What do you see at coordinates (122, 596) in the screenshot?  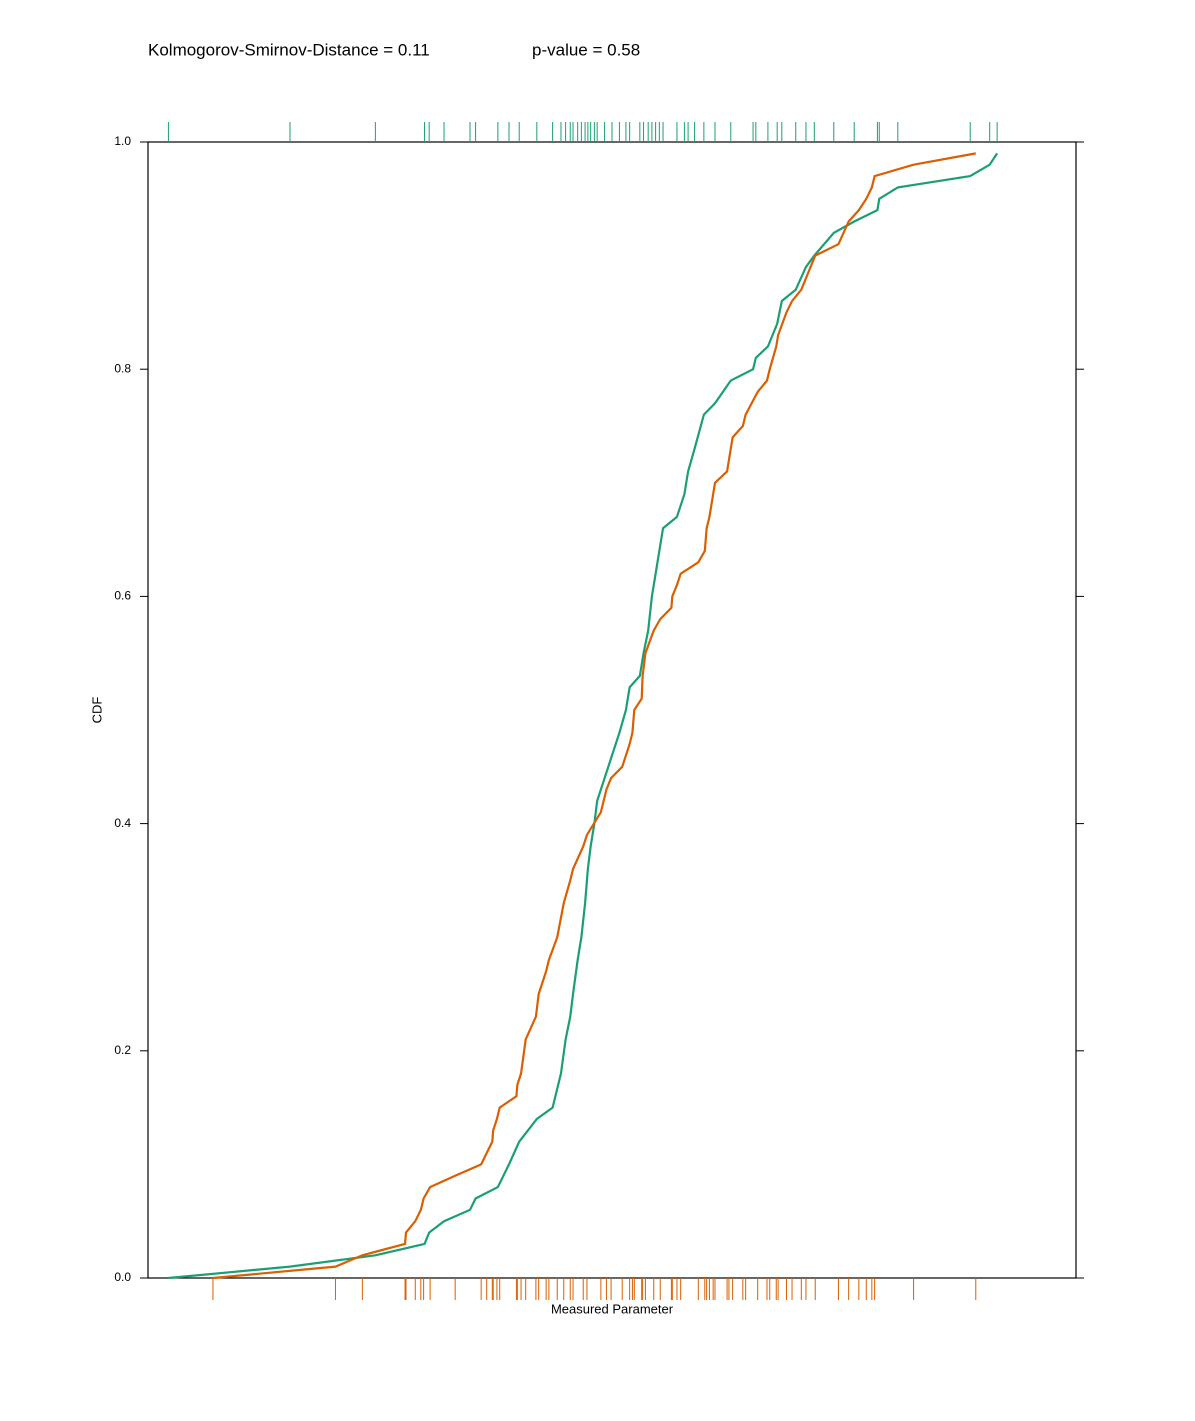 I see `y-tick-label: 0.6` at bounding box center [122, 596].